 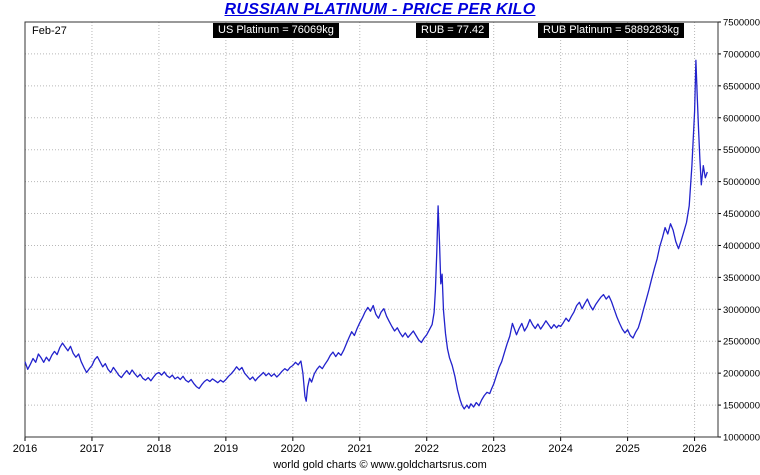 I want to click on y-tick-label: 5500000, so click(x=741, y=150).